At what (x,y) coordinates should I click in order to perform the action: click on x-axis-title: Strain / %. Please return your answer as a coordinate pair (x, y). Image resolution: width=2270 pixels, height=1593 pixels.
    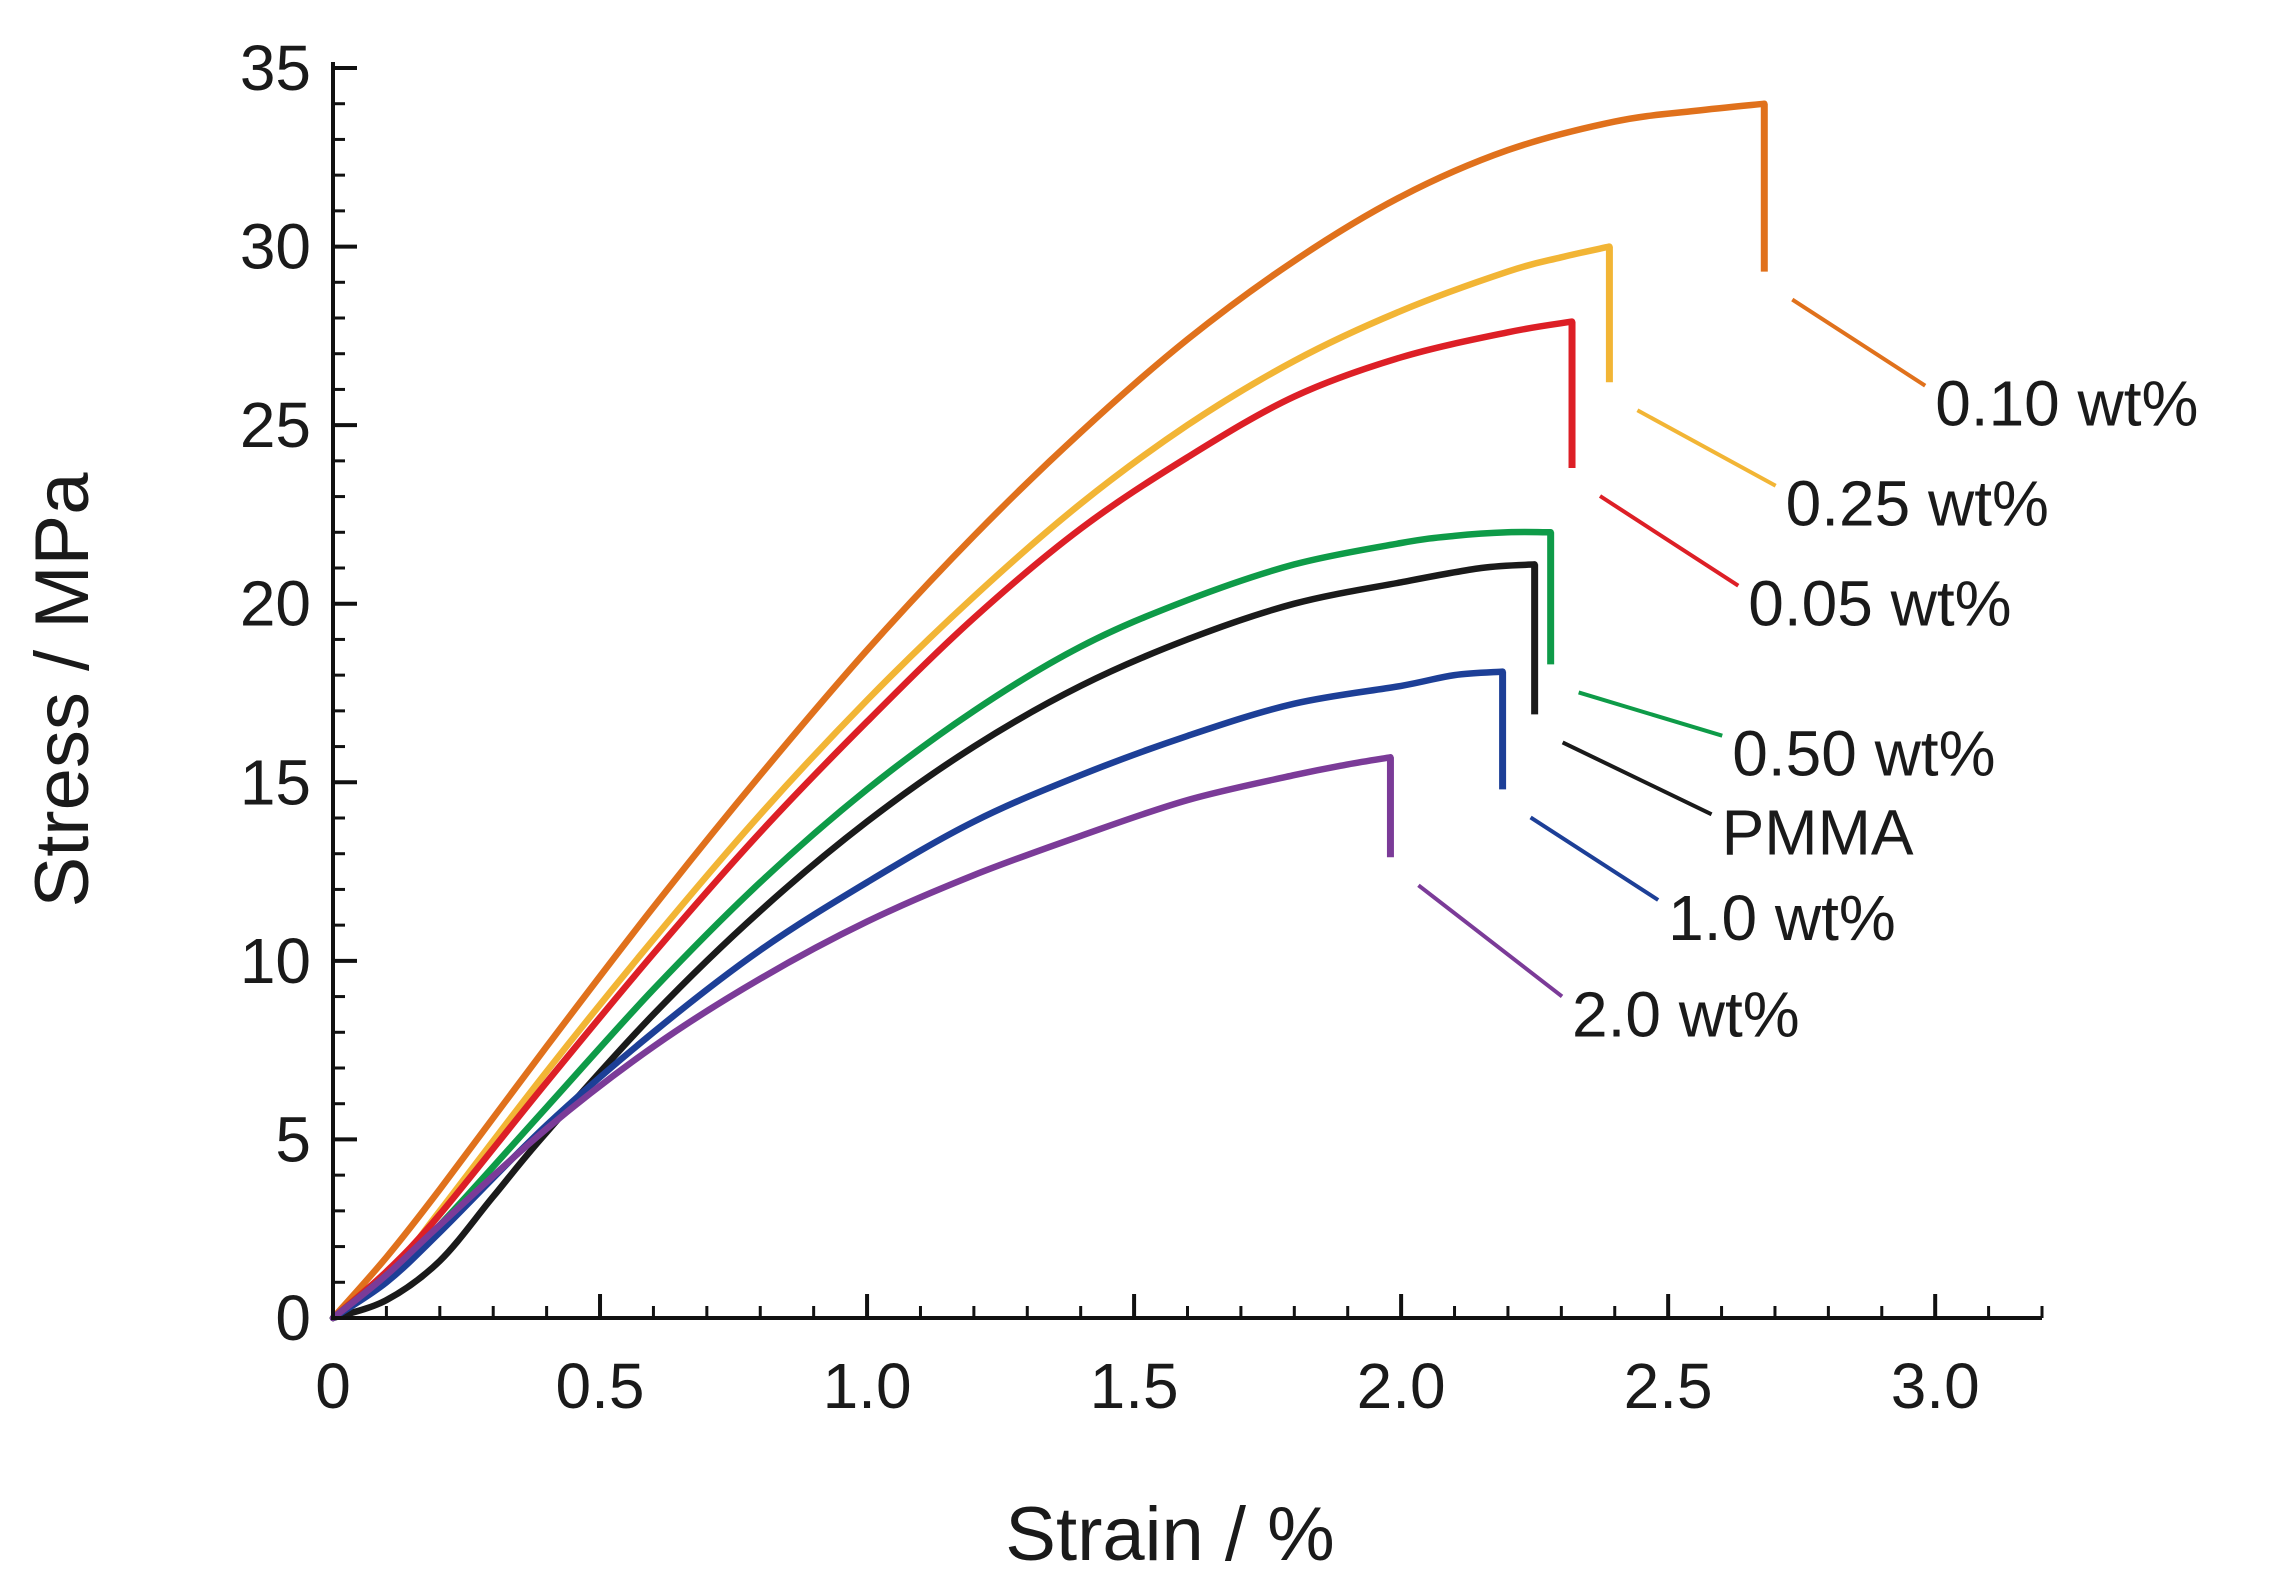
    Looking at the image, I should click on (1169, 1534).